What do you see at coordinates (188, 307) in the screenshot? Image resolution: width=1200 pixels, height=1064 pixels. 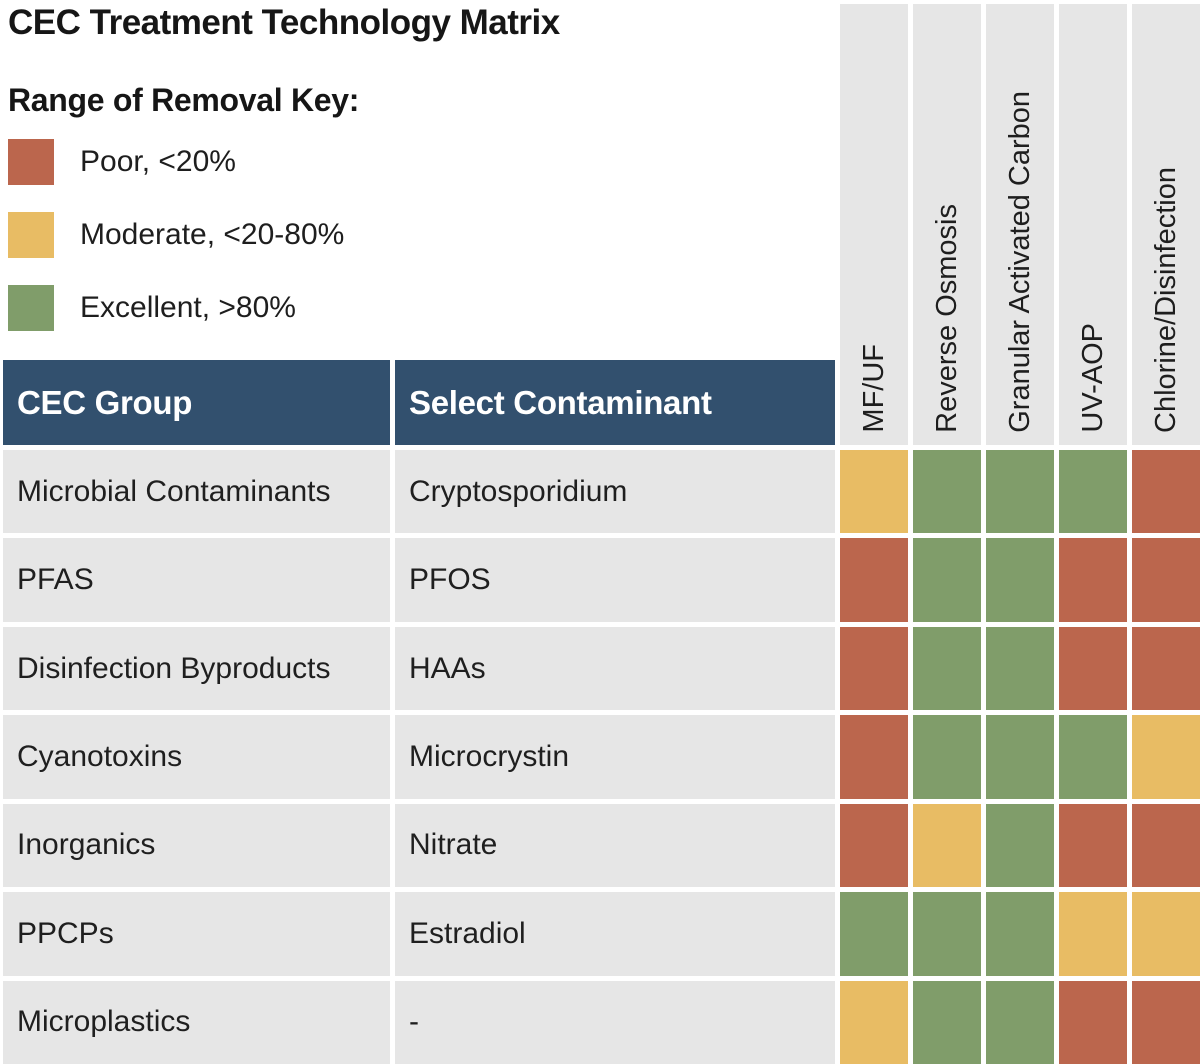 I see `legend-label: Excellent, >80%` at bounding box center [188, 307].